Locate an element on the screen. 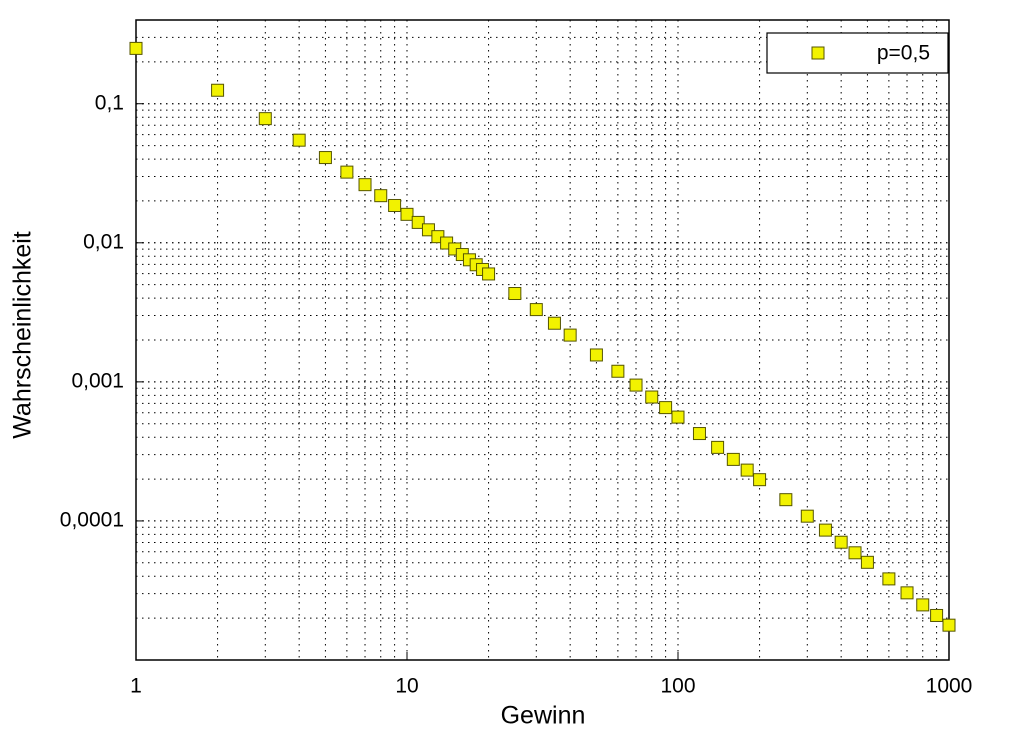  x-tick-label: 100 is located at coordinates (677, 686).